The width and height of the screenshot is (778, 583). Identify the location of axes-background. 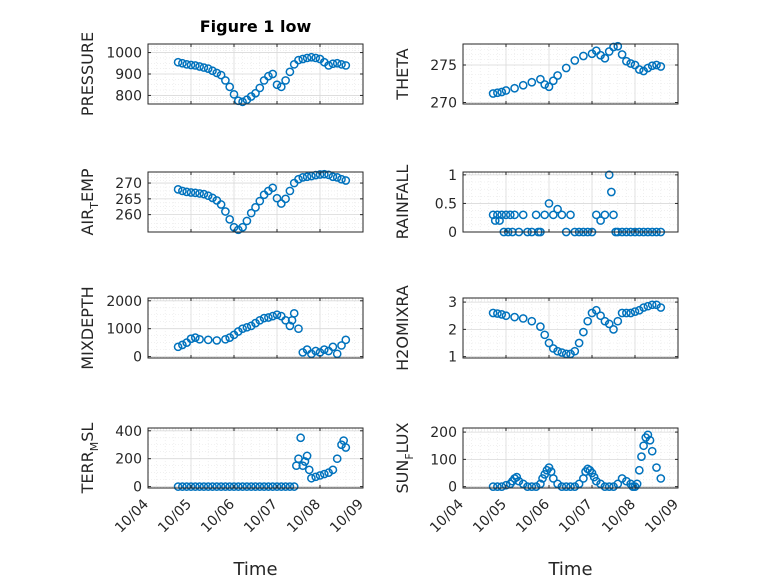
(255, 458).